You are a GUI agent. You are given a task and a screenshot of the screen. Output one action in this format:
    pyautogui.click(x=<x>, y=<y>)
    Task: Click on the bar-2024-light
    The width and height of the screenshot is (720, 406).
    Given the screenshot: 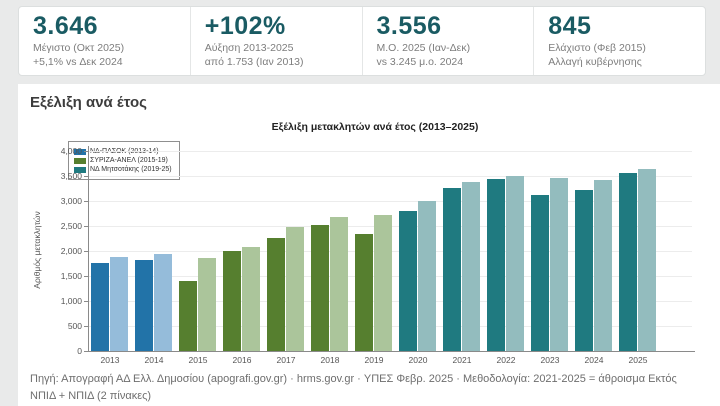 What is the action you would take?
    pyautogui.click(x=602, y=265)
    